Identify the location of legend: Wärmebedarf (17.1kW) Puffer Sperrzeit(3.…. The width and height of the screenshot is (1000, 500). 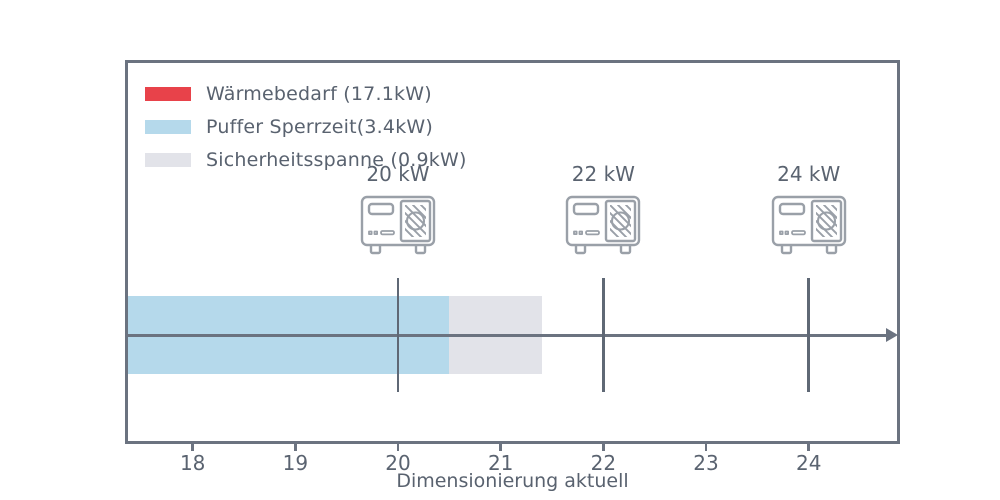
(306, 126).